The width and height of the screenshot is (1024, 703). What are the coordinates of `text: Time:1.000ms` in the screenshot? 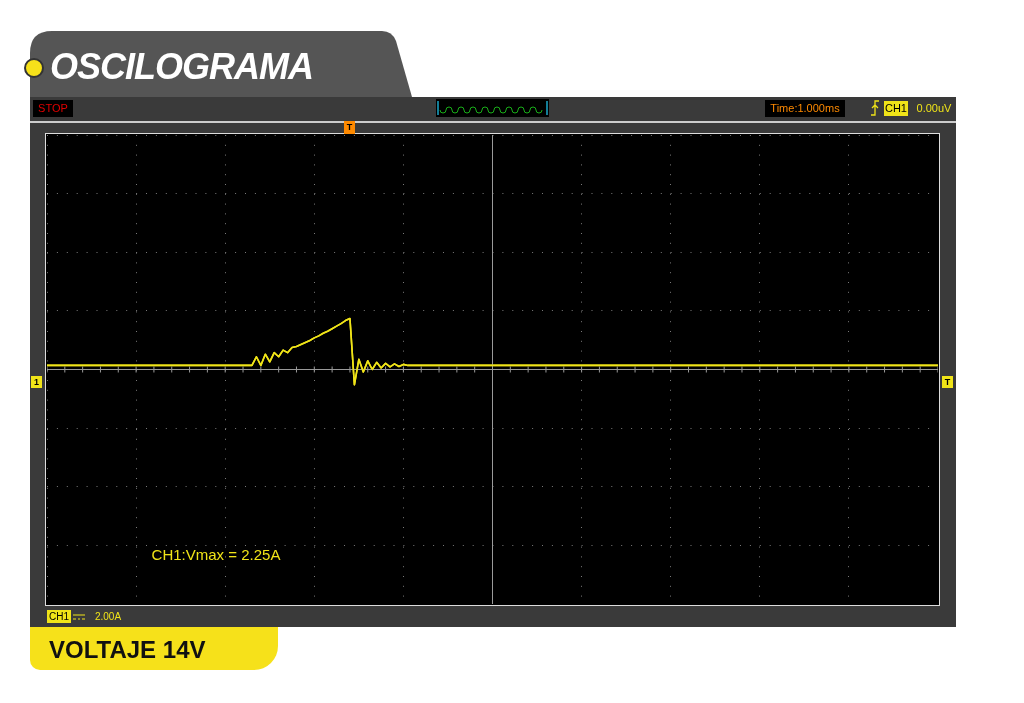 It's located at (805, 108).